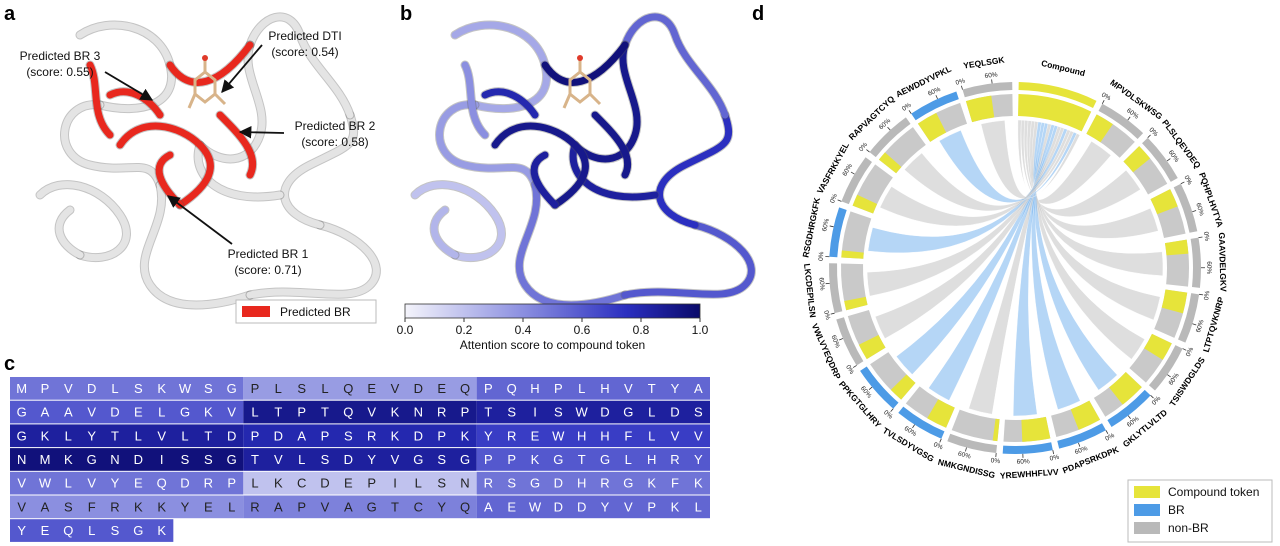  Describe the element at coordinates (552, 311) in the screenshot. I see `colorbar` at that location.